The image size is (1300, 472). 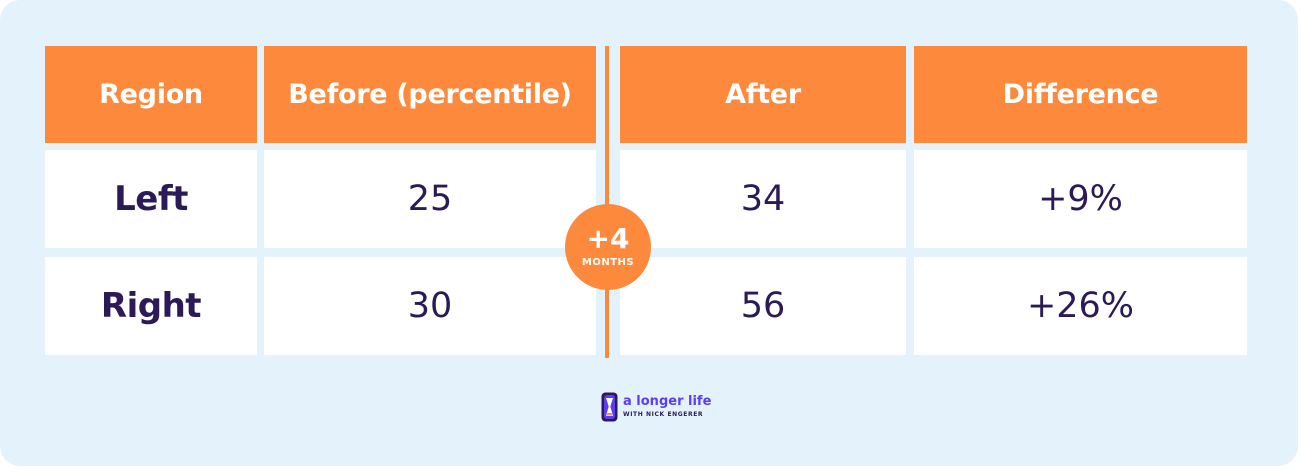 What do you see at coordinates (663, 414) in the screenshot?
I see `logo-subtitle: WITH NICK ENGERER` at bounding box center [663, 414].